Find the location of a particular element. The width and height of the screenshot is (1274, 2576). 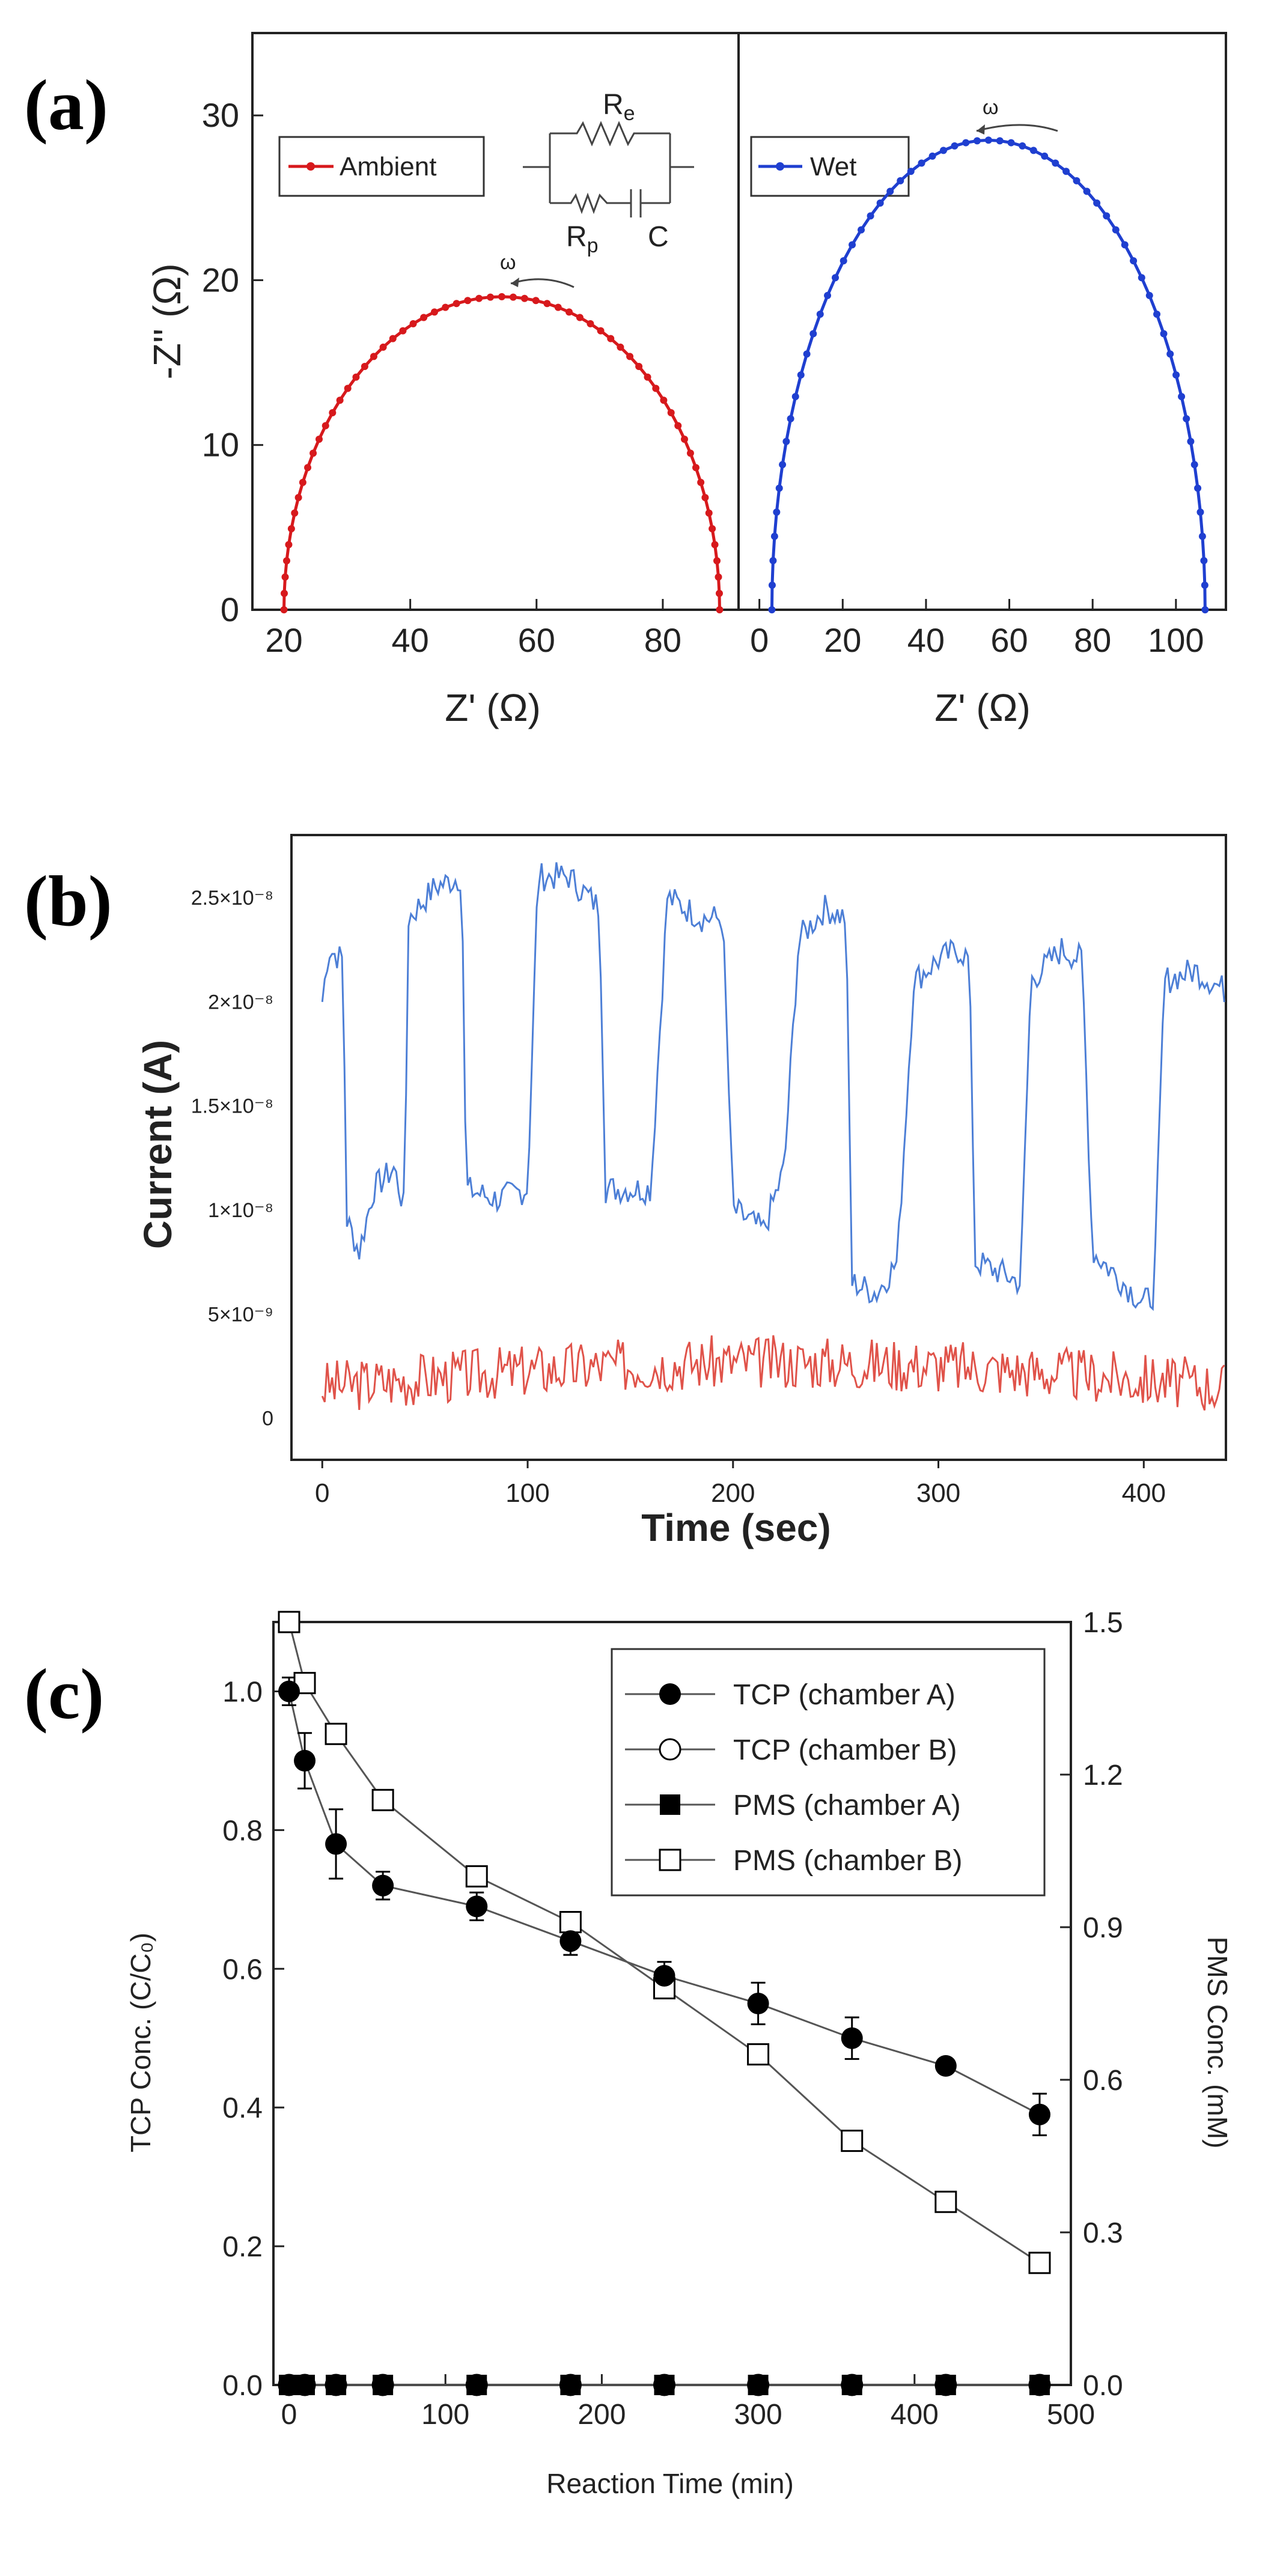

c-y-axis-label: TCP Conc. (C/C₀) is located at coordinates (141, 2042).